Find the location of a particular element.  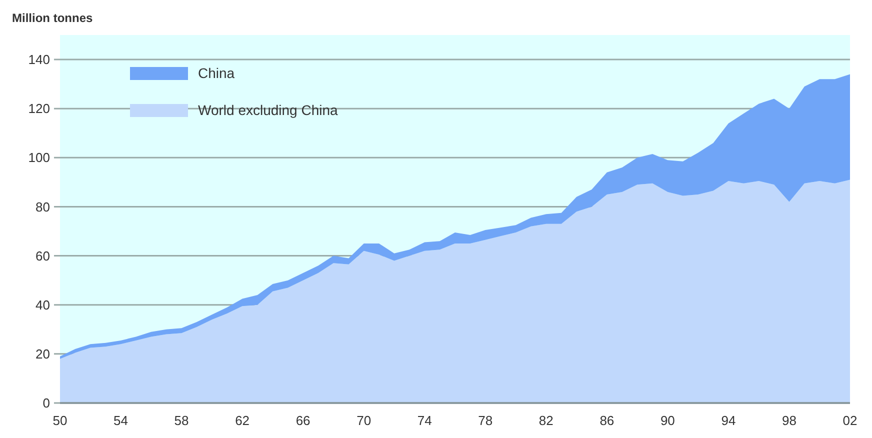

x-tick-label: 78 is located at coordinates (485, 420).